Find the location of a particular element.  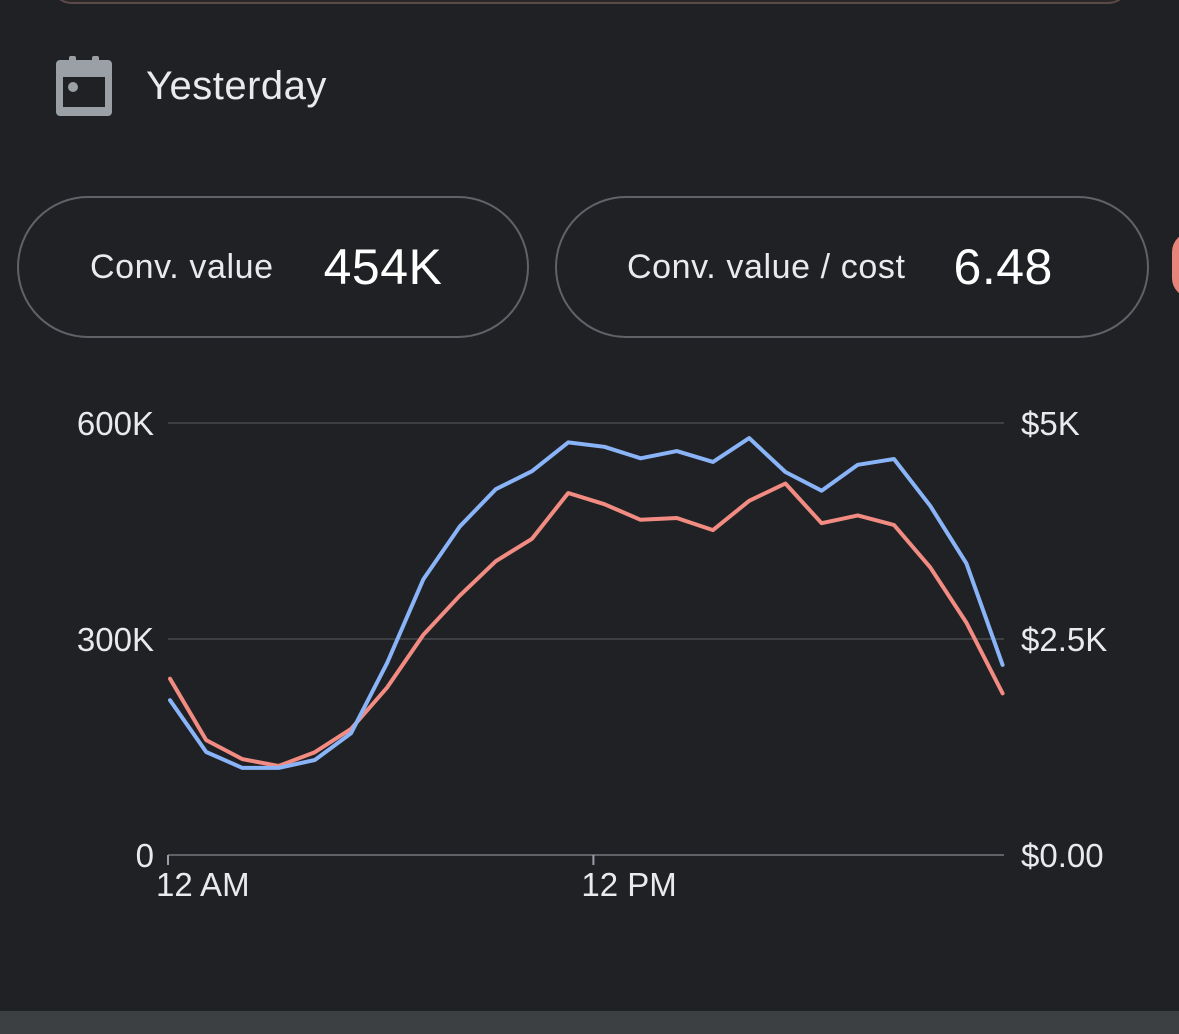

date-range-label: Yesterday is located at coordinates (236, 85).